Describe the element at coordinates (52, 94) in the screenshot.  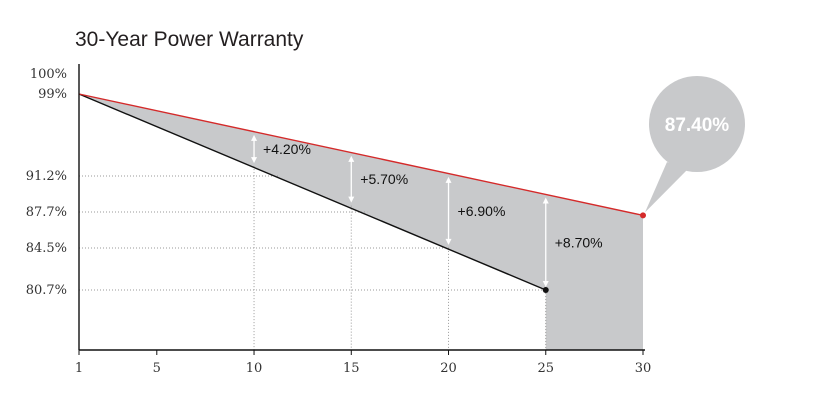
I see `y-tick-label: 99%` at that location.